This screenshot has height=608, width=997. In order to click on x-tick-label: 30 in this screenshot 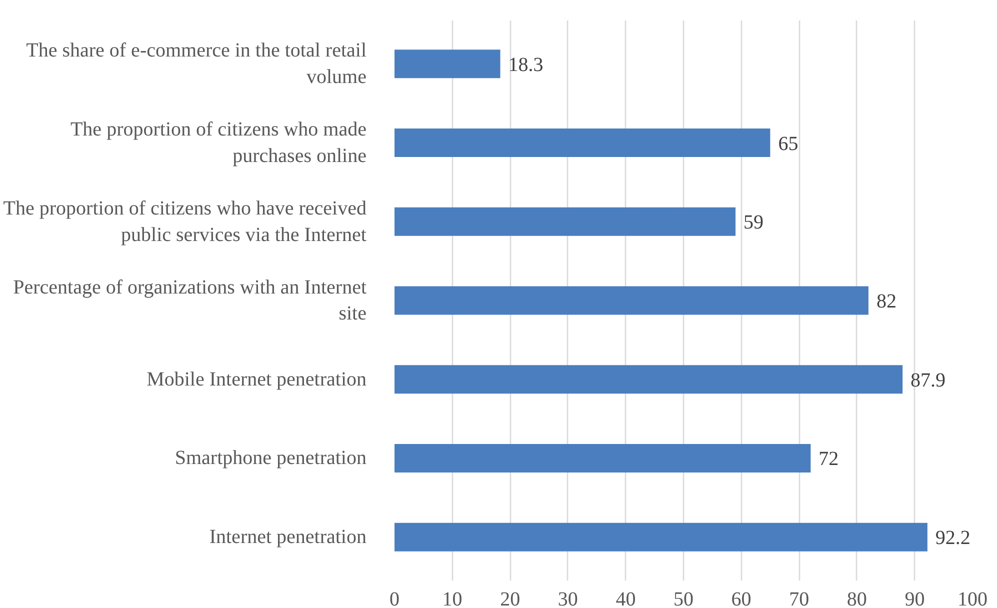, I will do `click(568, 598)`.